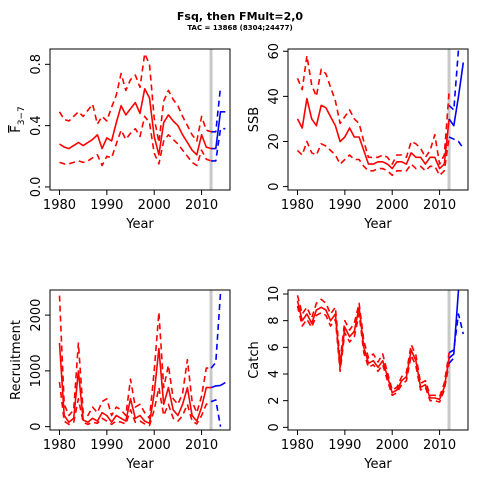 The height and width of the screenshot is (480, 480). Describe the element at coordinates (274, 347) in the screenshot. I see `y-tick-label: 6` at that location.